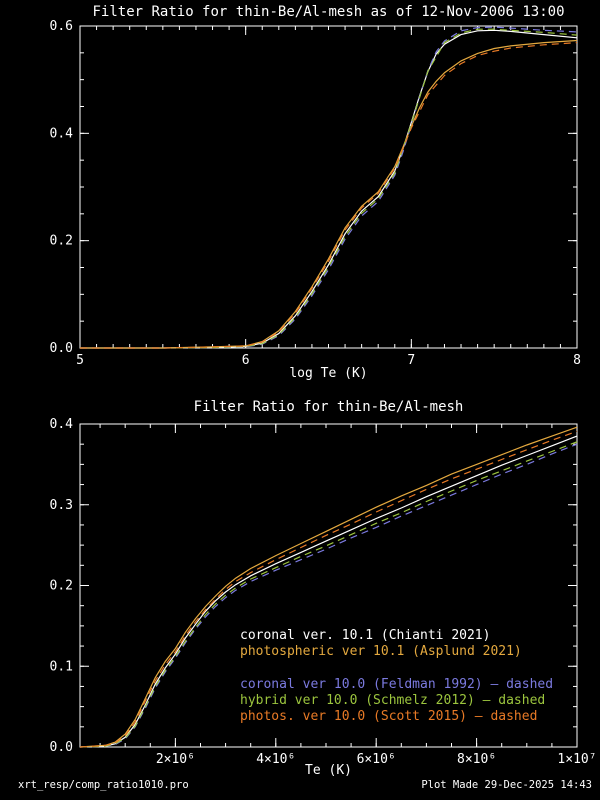 The width and height of the screenshot is (600, 800). Describe the element at coordinates (62, 133) in the screenshot. I see `panel-0-y-tick-label: 0.4` at that location.